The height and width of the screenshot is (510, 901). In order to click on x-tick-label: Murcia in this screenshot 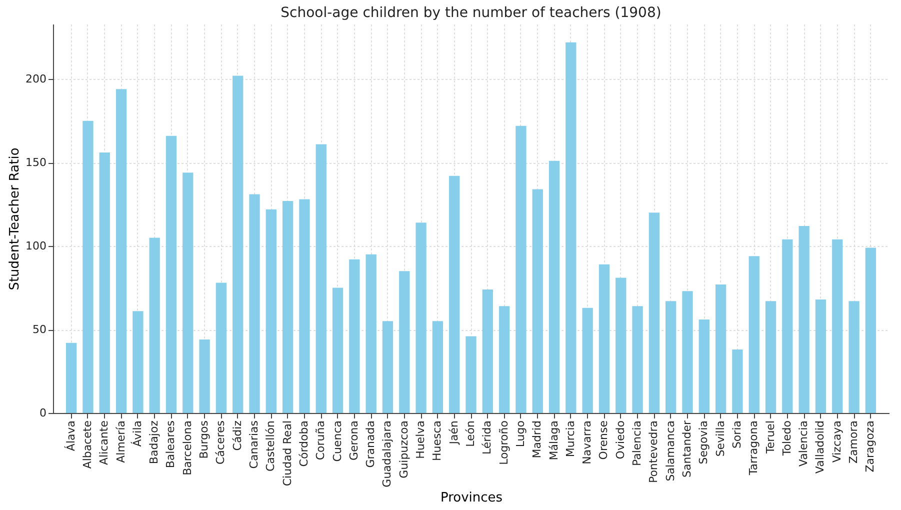, I will do `click(570, 439)`.